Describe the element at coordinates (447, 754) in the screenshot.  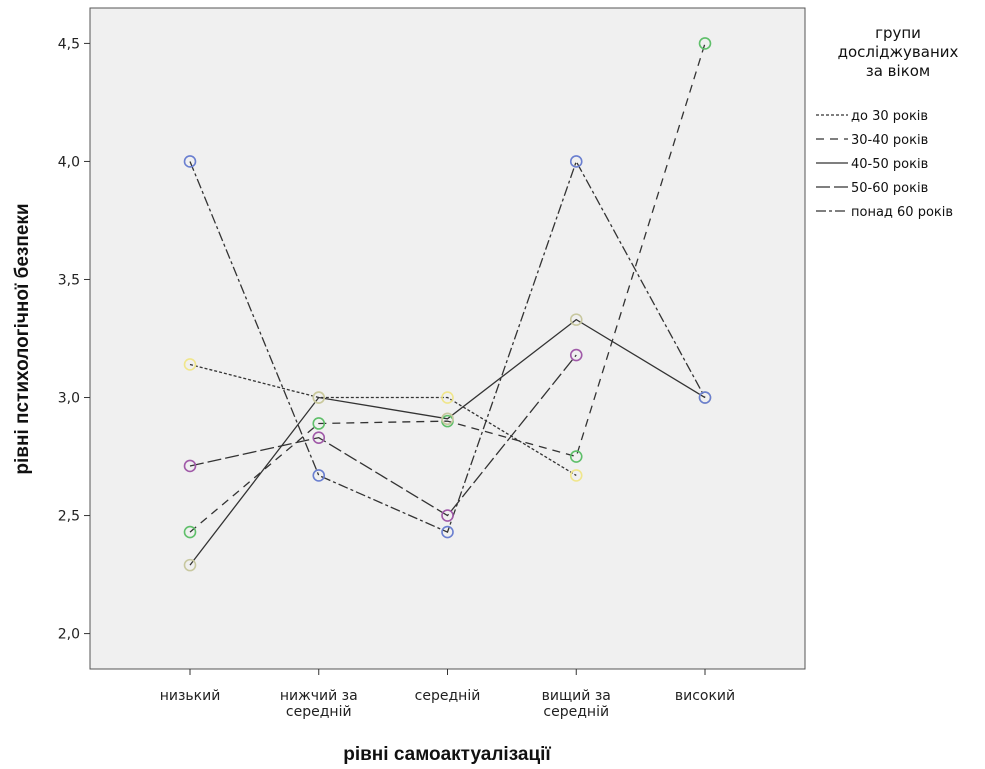
I see `x-axis-title: рівні самоактуалізації` at that location.